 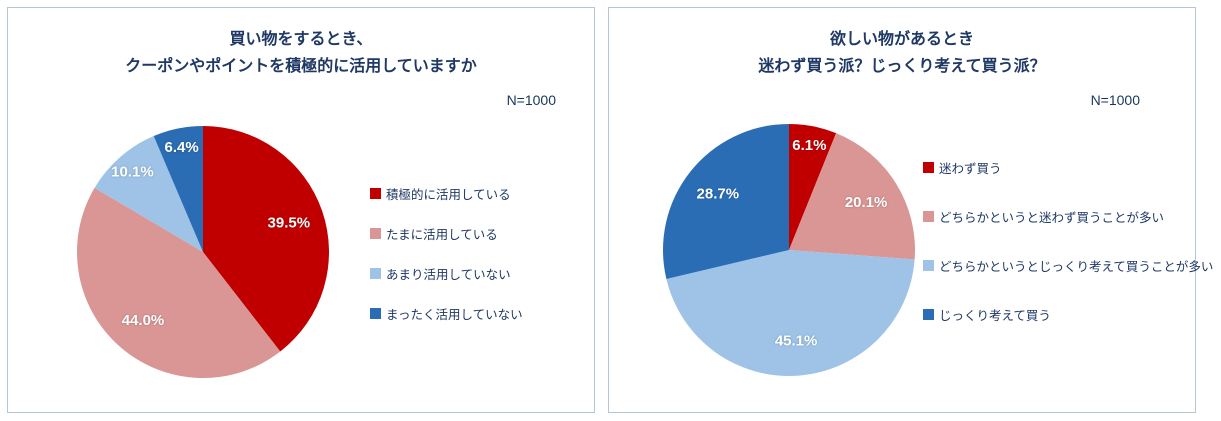 What do you see at coordinates (301, 39) in the screenshot?
I see `chart-title-line1: 買い物をするとき、` at bounding box center [301, 39].